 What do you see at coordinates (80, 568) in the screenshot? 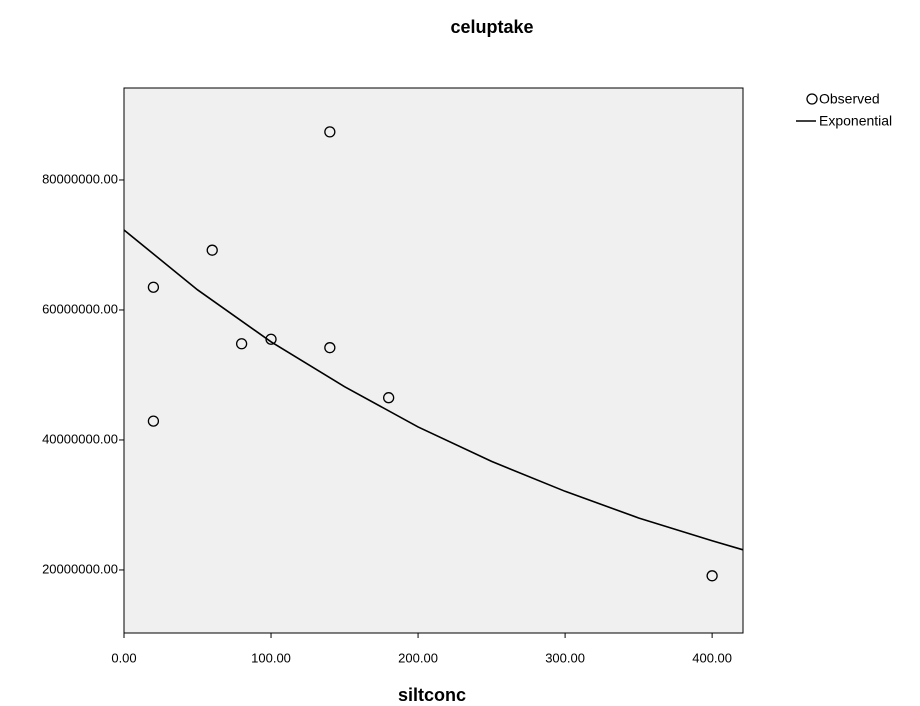
I see `y-tick-label: 20000000.00` at bounding box center [80, 568].